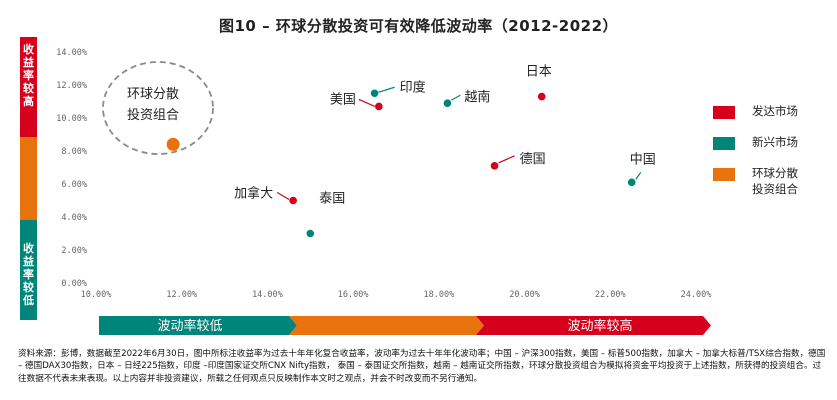 The image size is (837, 400). I want to click on y-tick-label: 4.00%, so click(74, 218).